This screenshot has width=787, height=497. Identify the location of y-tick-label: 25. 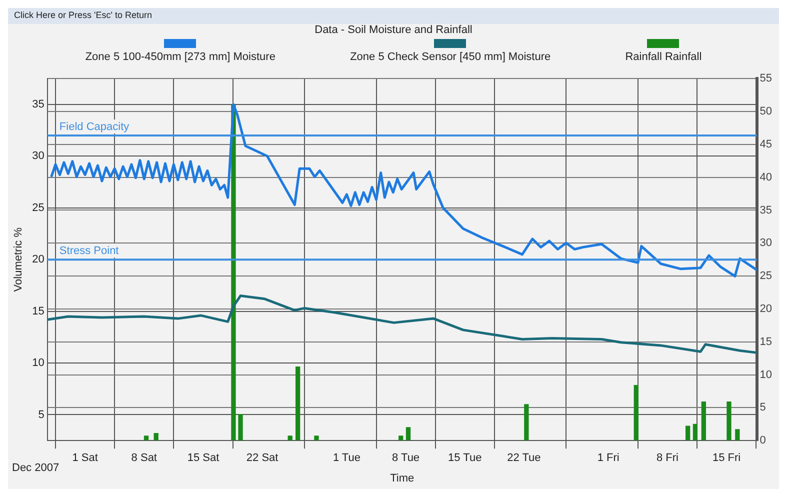
(38, 208).